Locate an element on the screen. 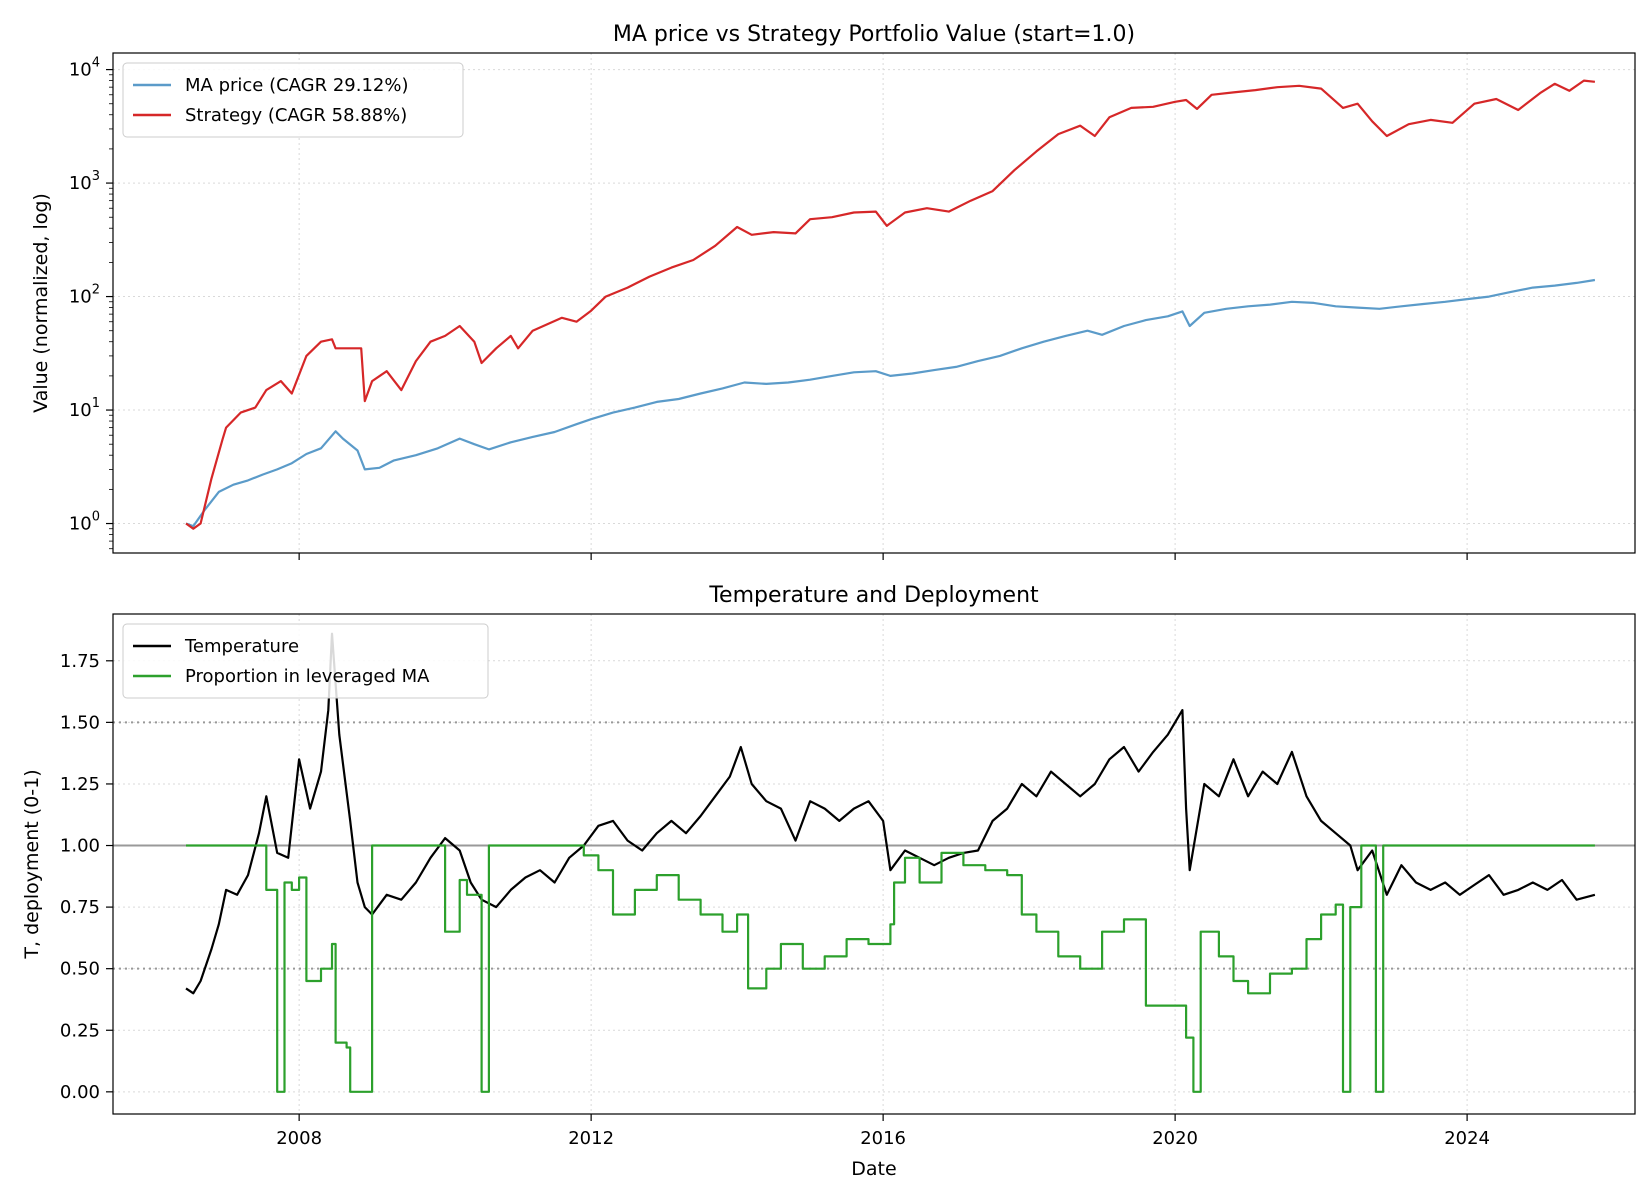 The width and height of the screenshot is (1650, 1200). temperature-chart-legend: Temperature Proportion in leveraged MA is located at coordinates (305, 661).